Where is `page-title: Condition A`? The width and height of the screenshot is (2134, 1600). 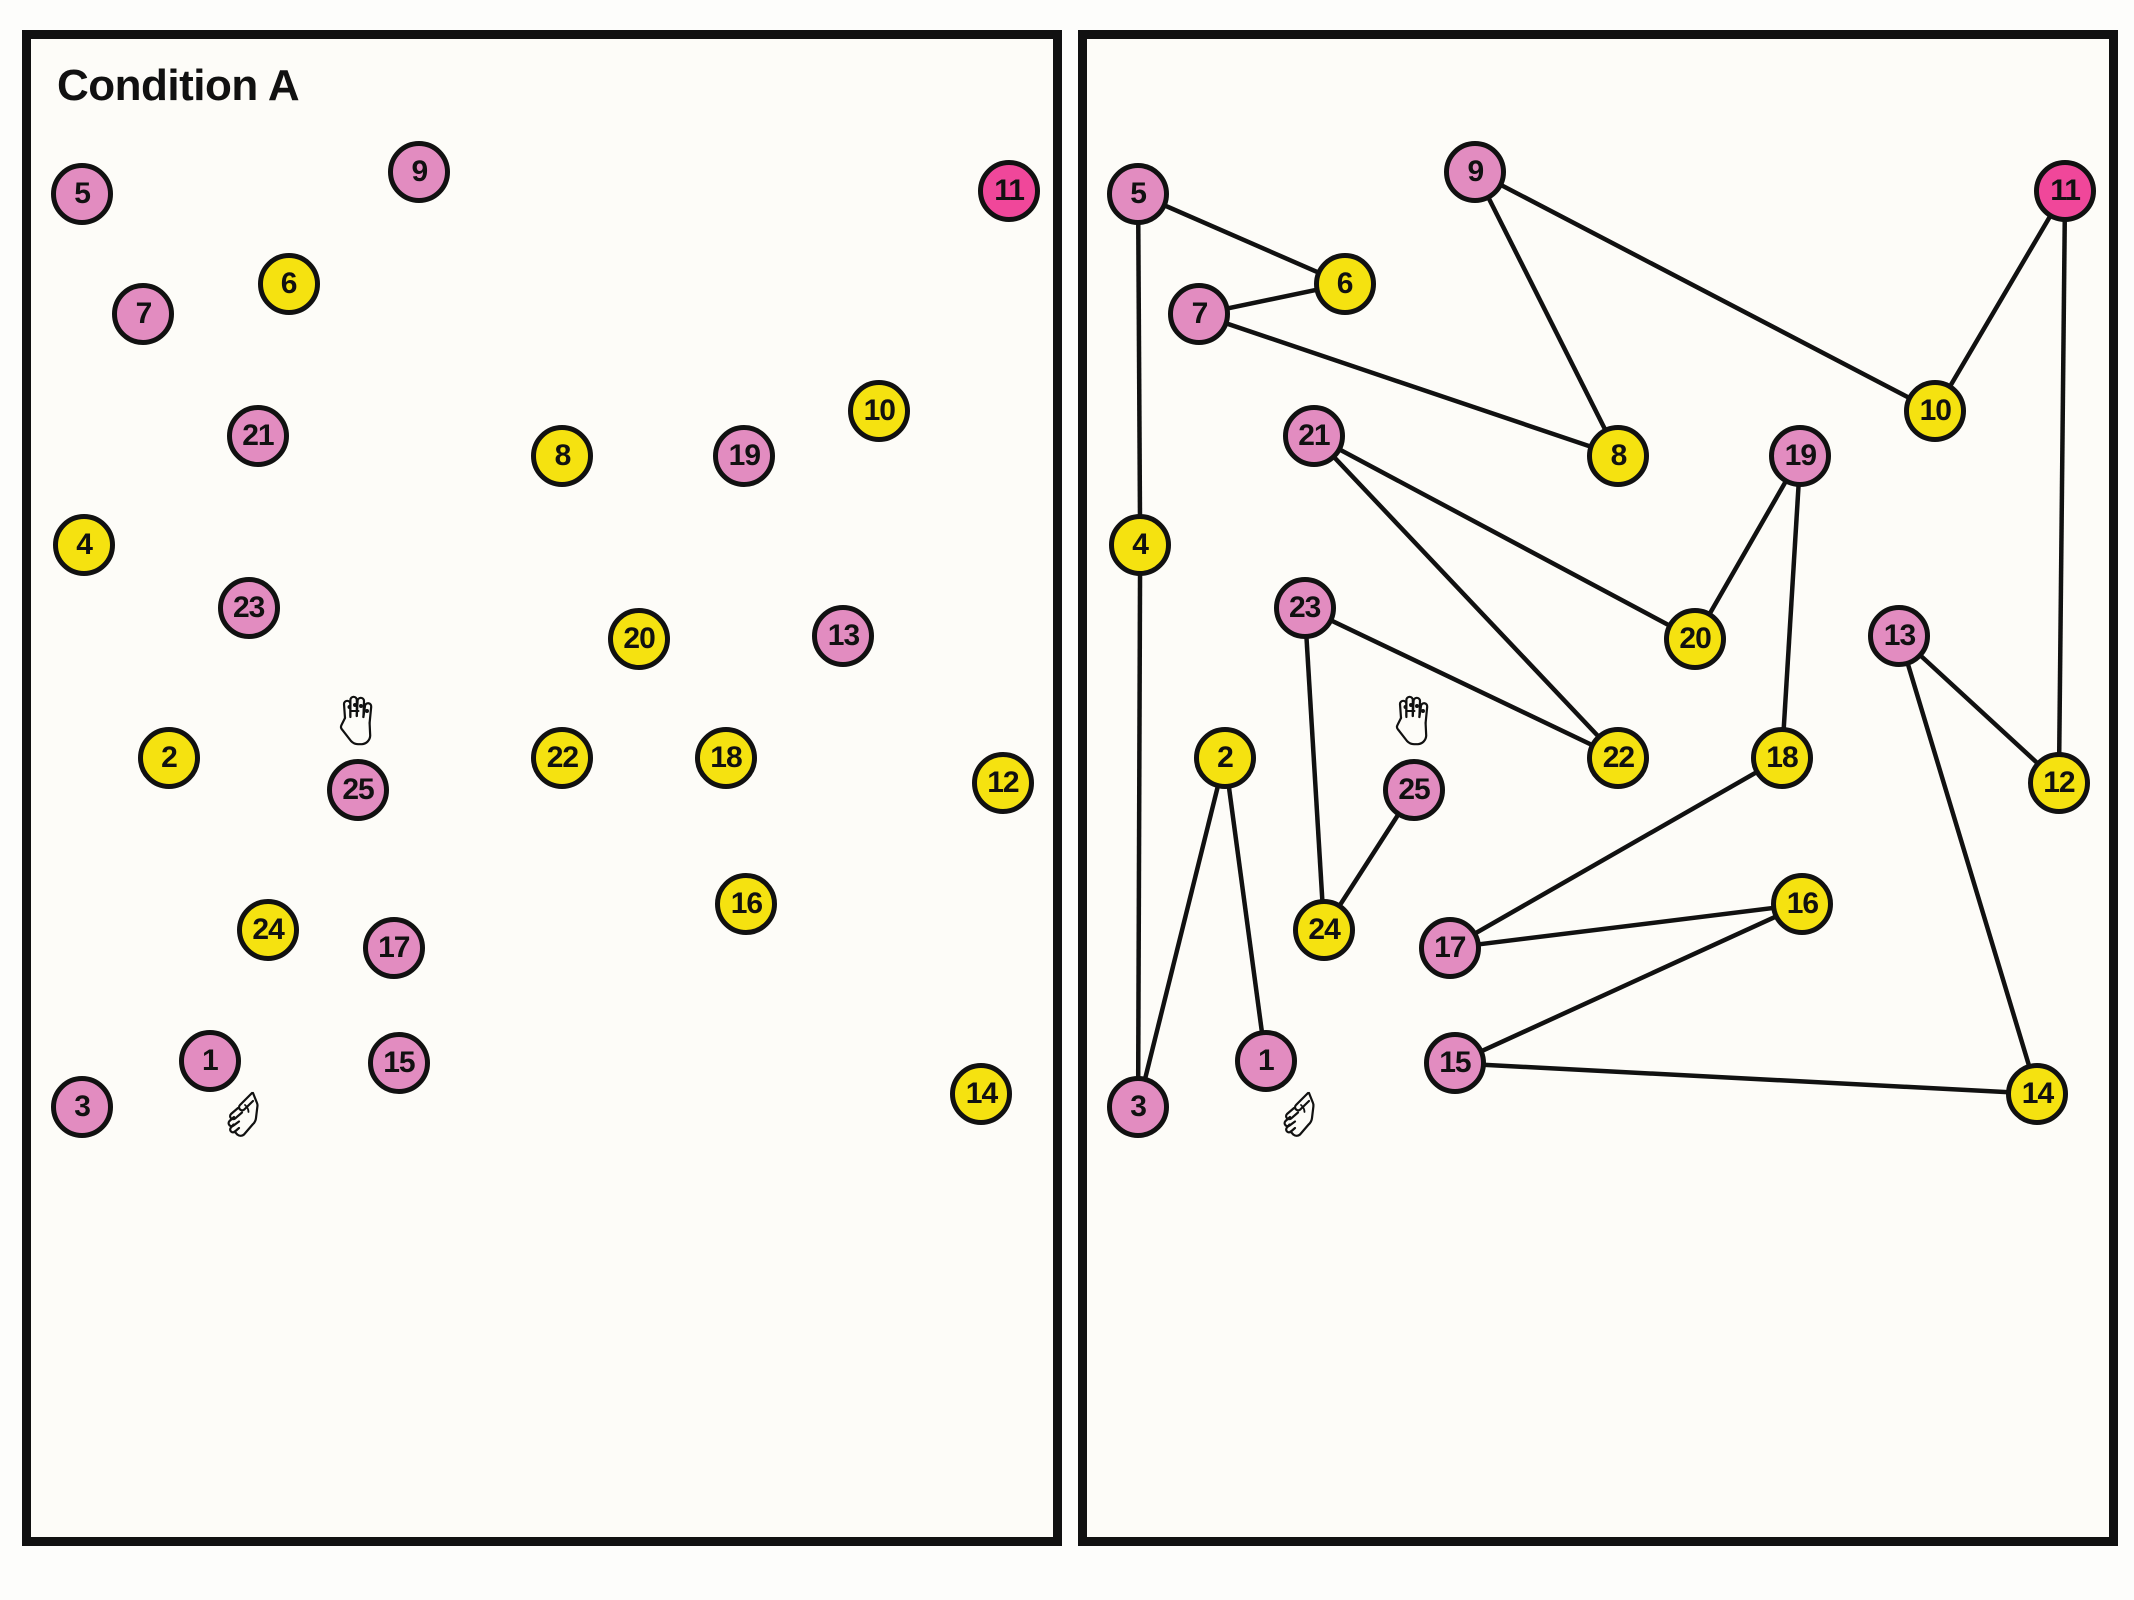 page-title: Condition A is located at coordinates (178, 85).